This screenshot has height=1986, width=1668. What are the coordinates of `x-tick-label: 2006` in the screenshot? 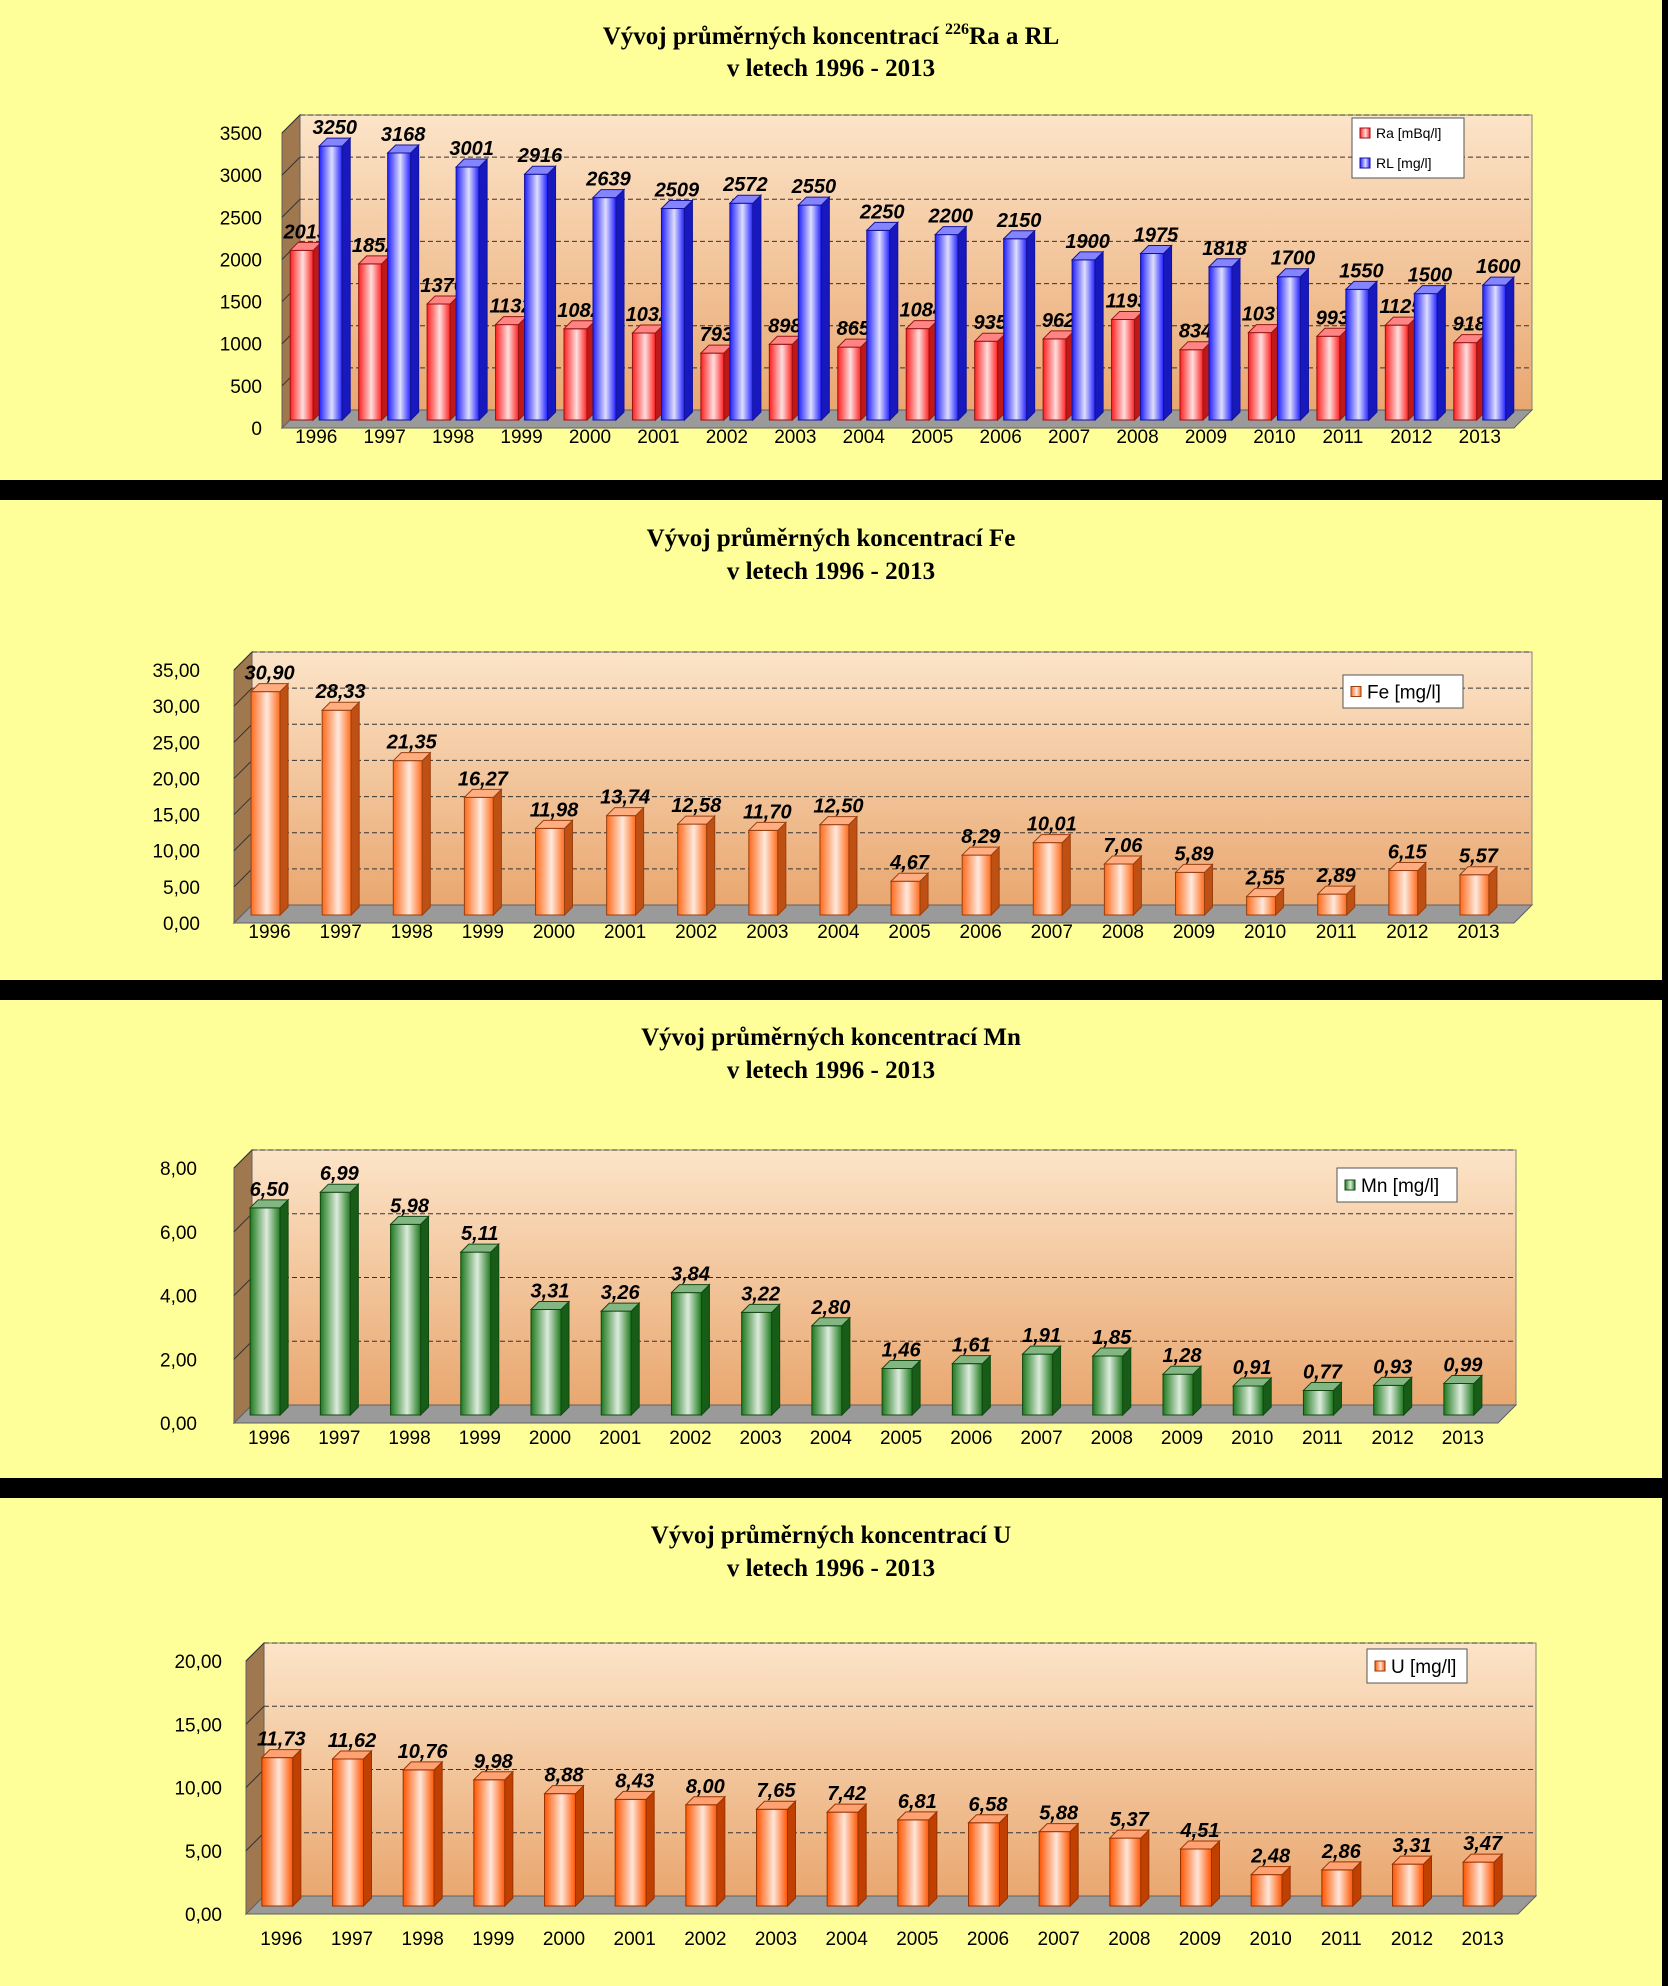 It's located at (988, 1939).